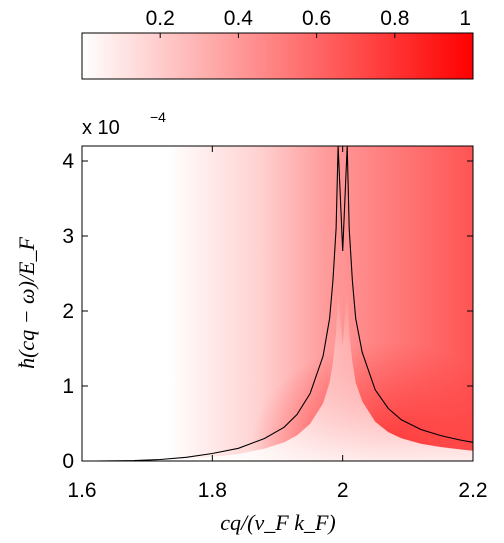 This screenshot has height=543, width=504. I want to click on colorbar-tick-label-3: 0.8, so click(394, 18).